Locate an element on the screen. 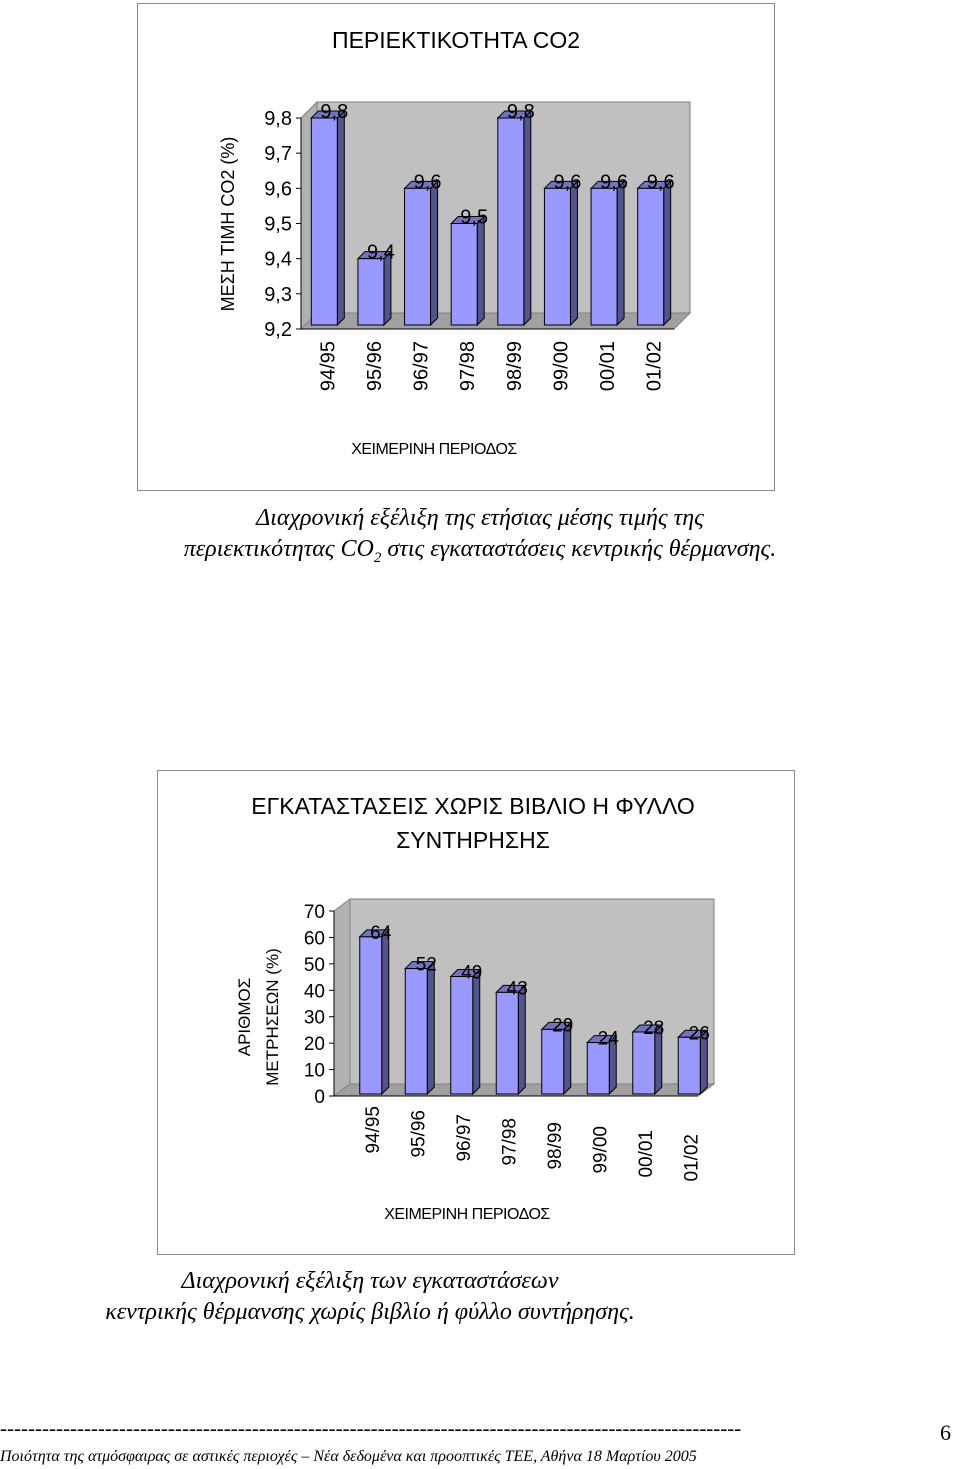  data-label: 52 is located at coordinates (426, 965).